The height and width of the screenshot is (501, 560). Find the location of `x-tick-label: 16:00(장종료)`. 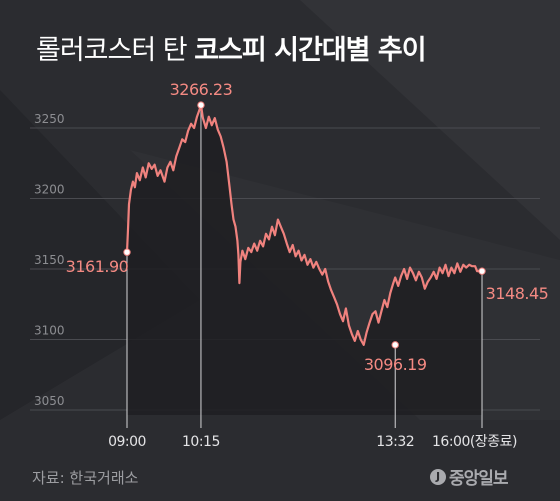

x-tick-label: 16:00(장종료) is located at coordinates (474, 442).